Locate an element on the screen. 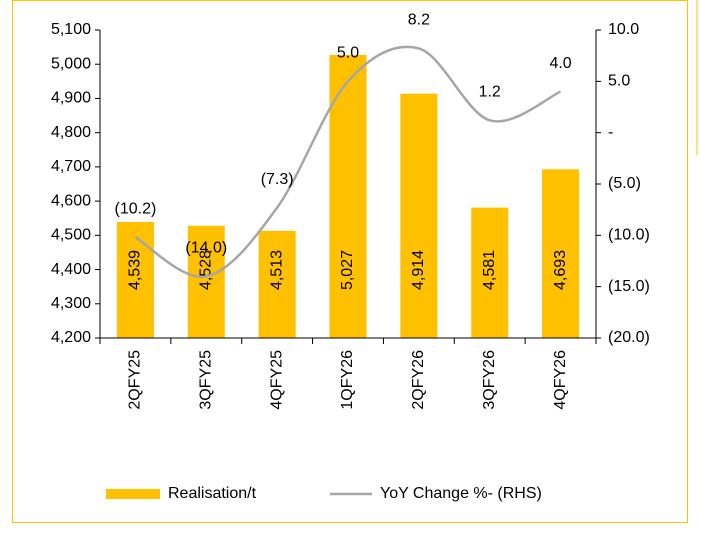 This screenshot has height=533, width=701. y-tick-label: 4,800 is located at coordinates (71, 132).